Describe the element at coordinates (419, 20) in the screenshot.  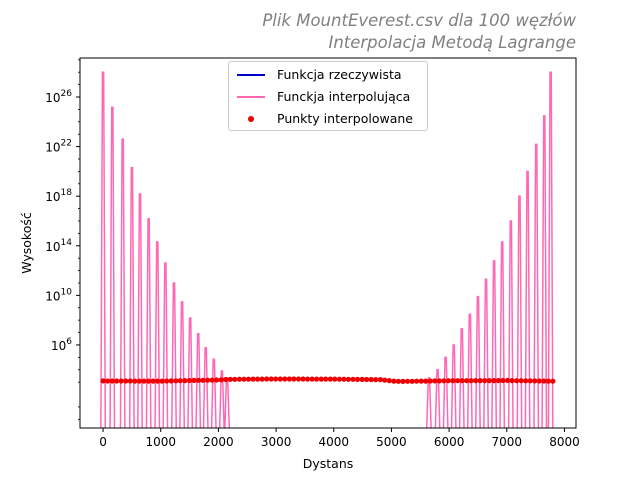
I see `chart-title-line1: Plik MountEverest.csv dla 100 węzłów` at that location.